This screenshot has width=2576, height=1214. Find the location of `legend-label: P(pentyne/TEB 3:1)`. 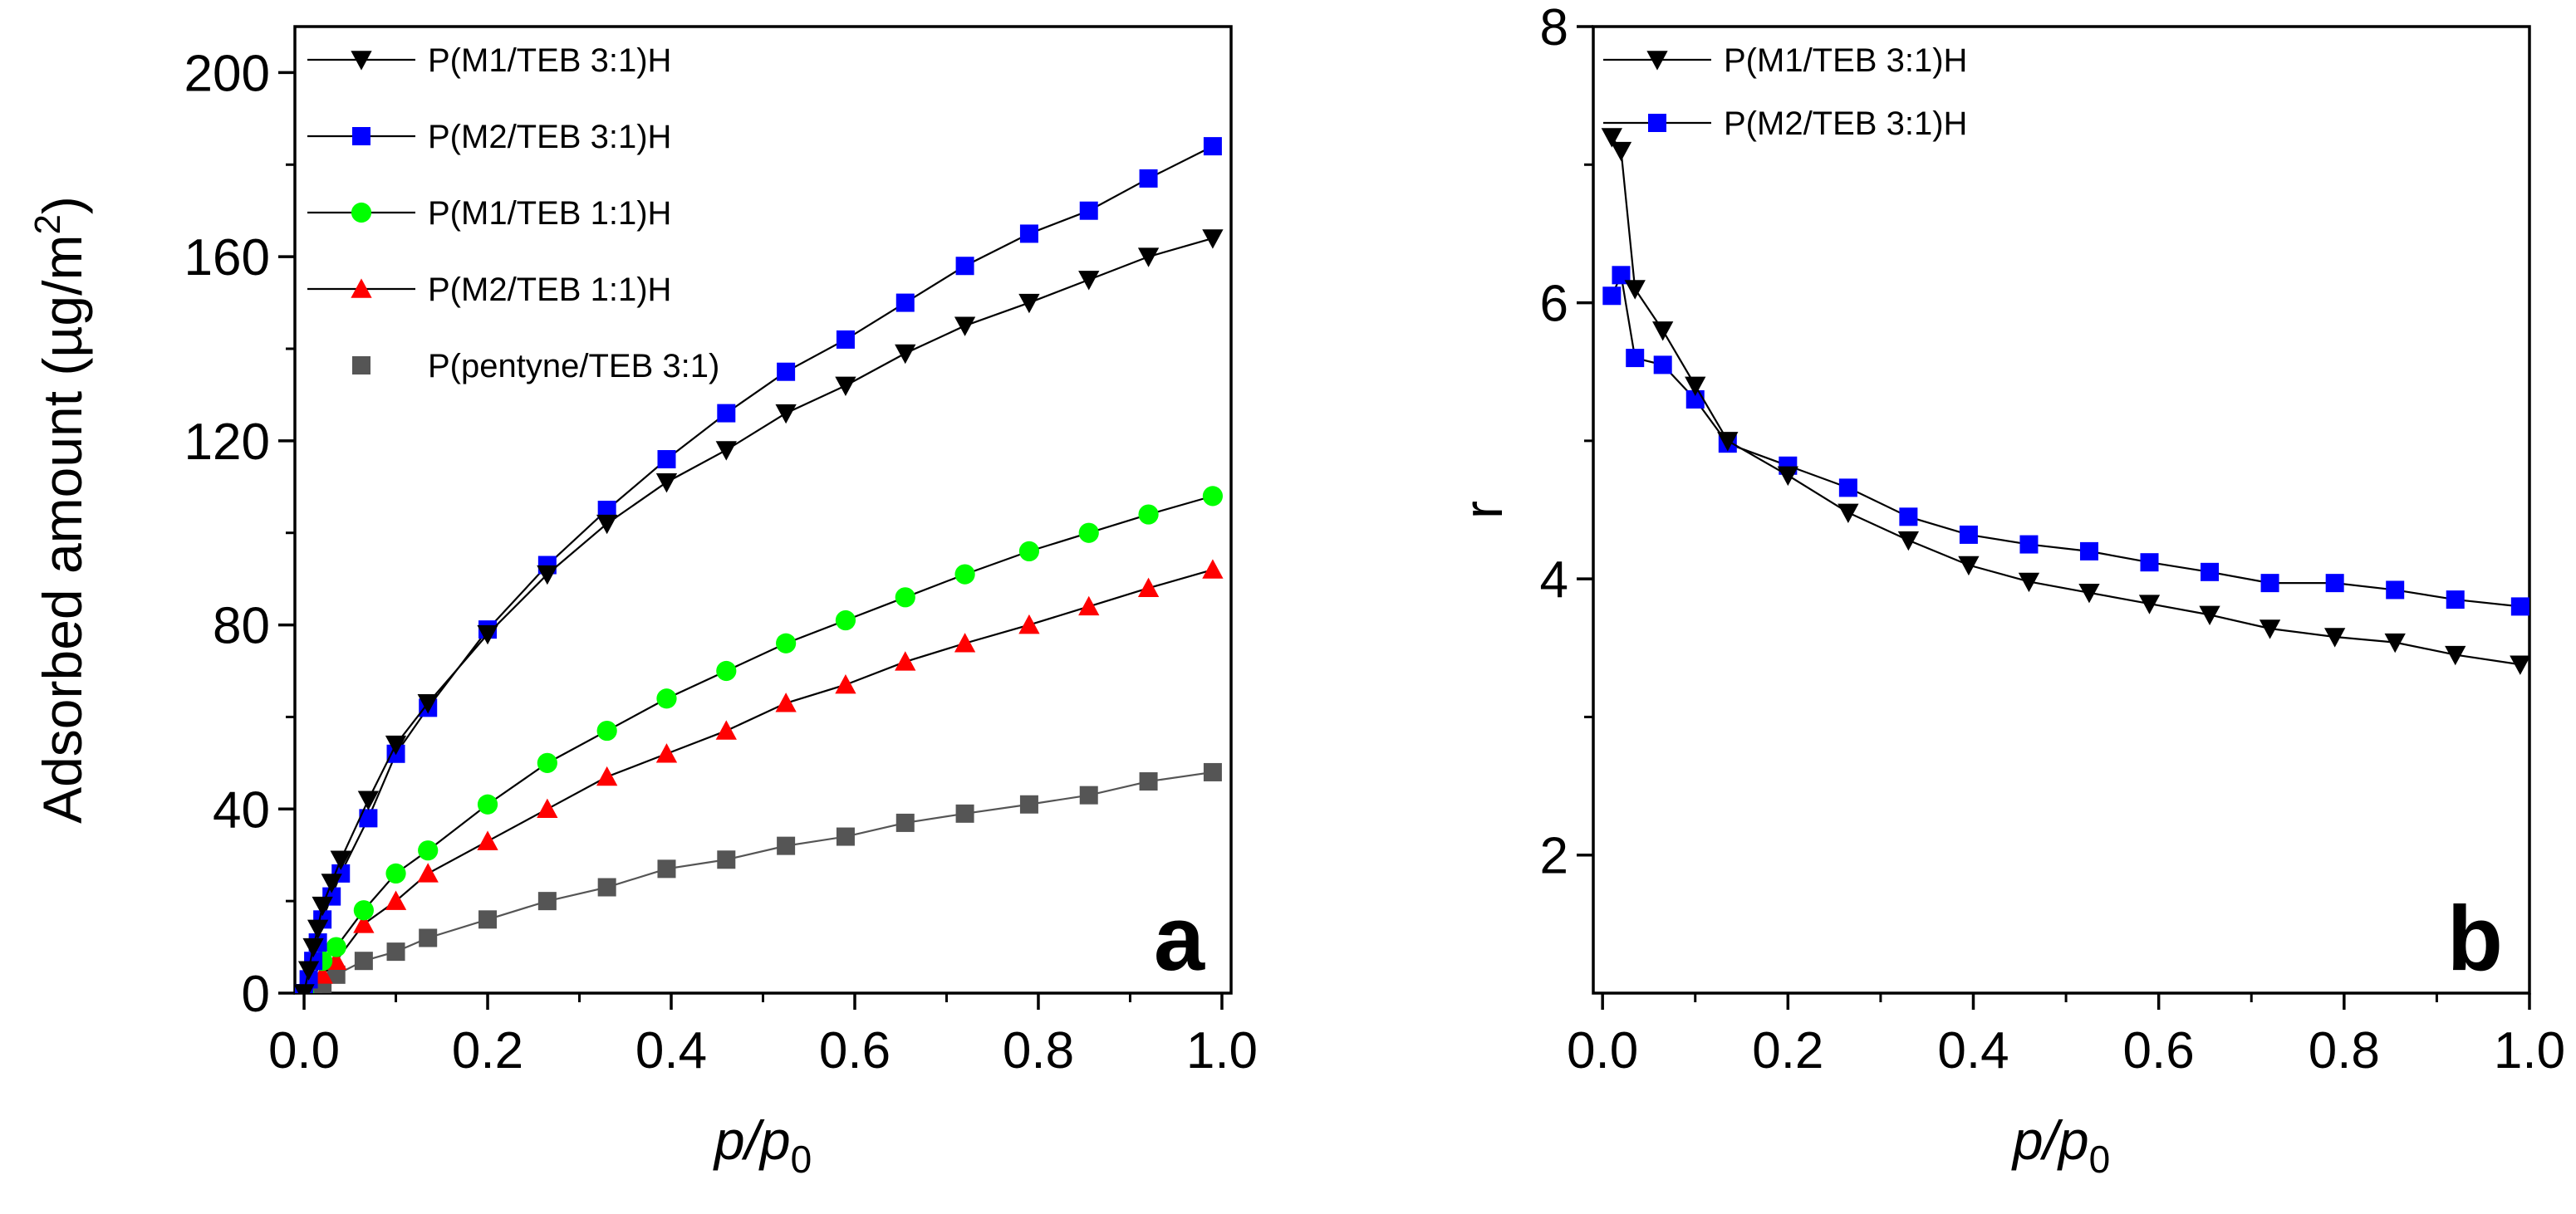

legend-label: P(pentyne/TEB 3:1) is located at coordinates (573, 366).